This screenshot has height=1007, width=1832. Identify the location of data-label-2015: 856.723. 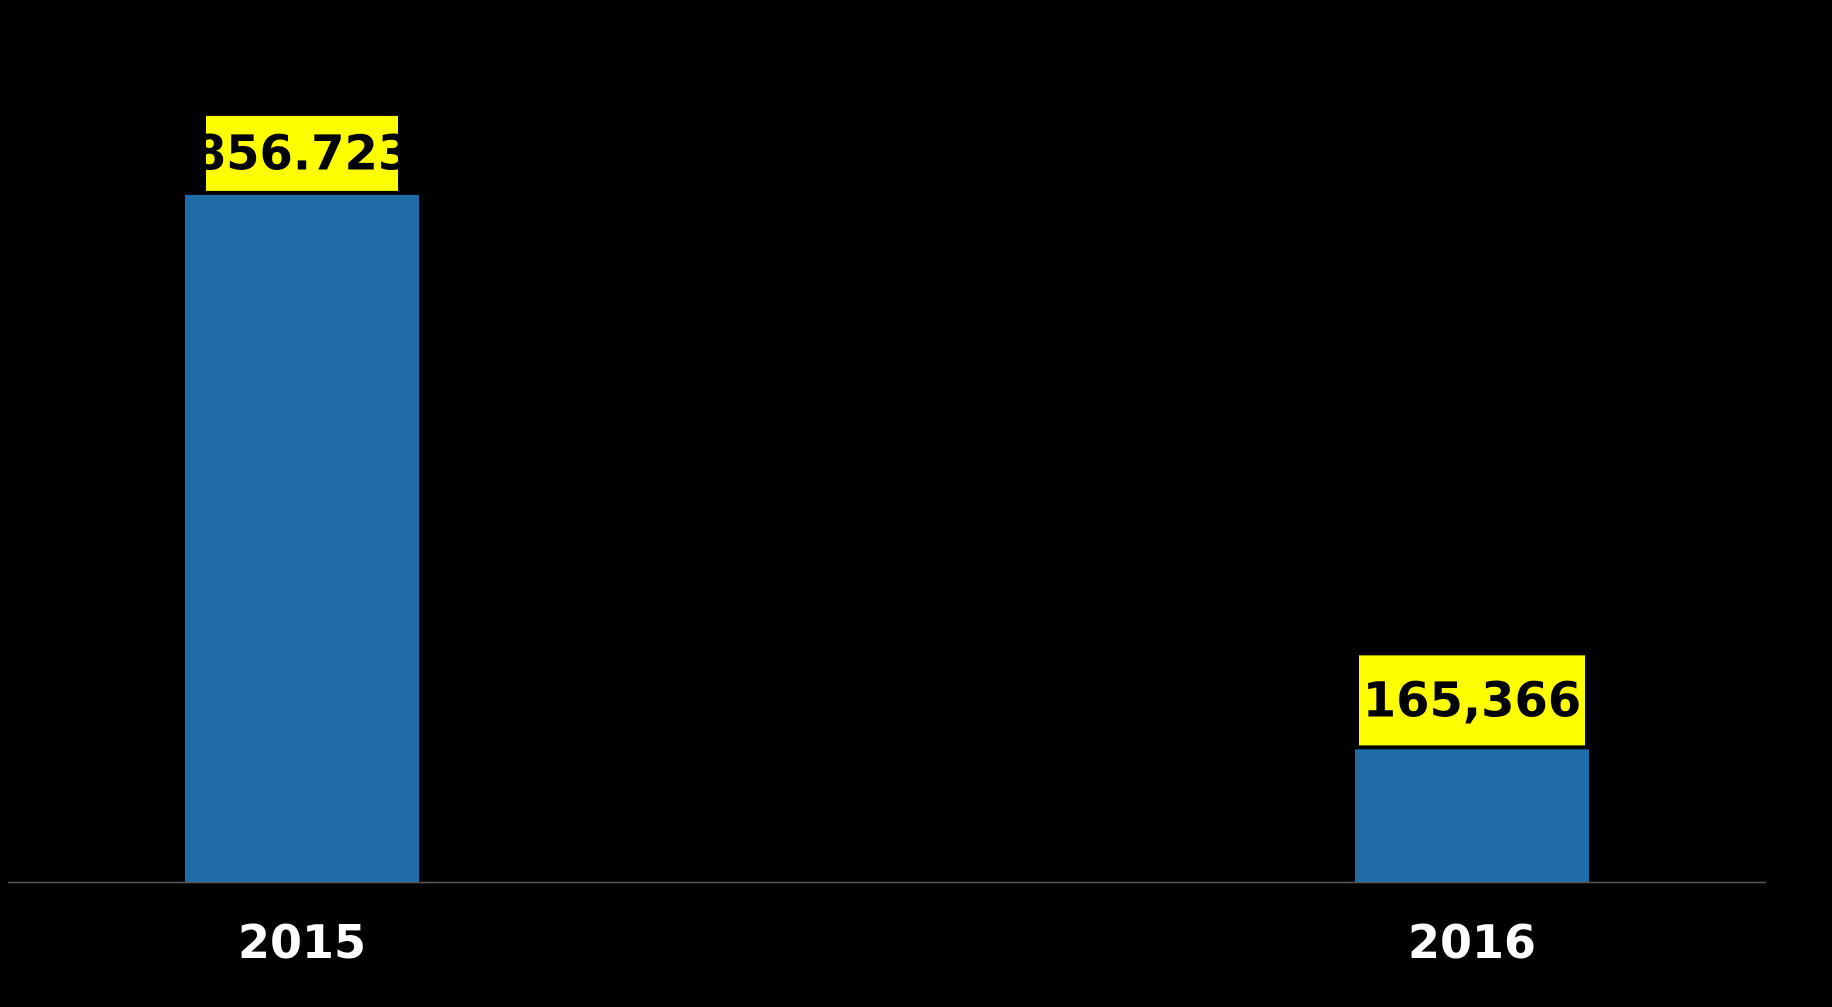
(302, 153).